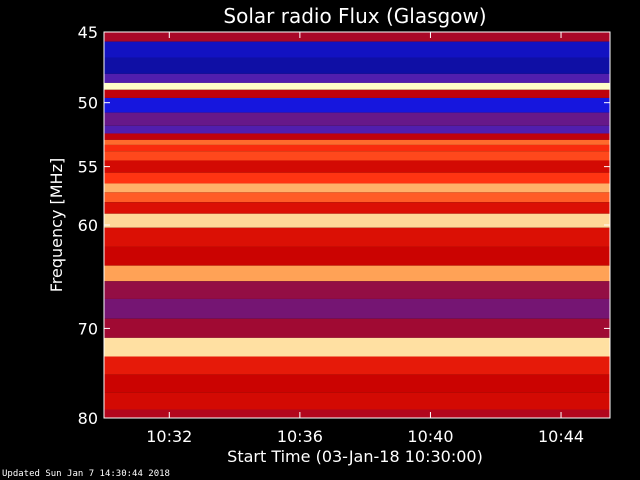 The image size is (640, 480). Describe the element at coordinates (88, 418) in the screenshot. I see `y-tick-label: 80` at that location.